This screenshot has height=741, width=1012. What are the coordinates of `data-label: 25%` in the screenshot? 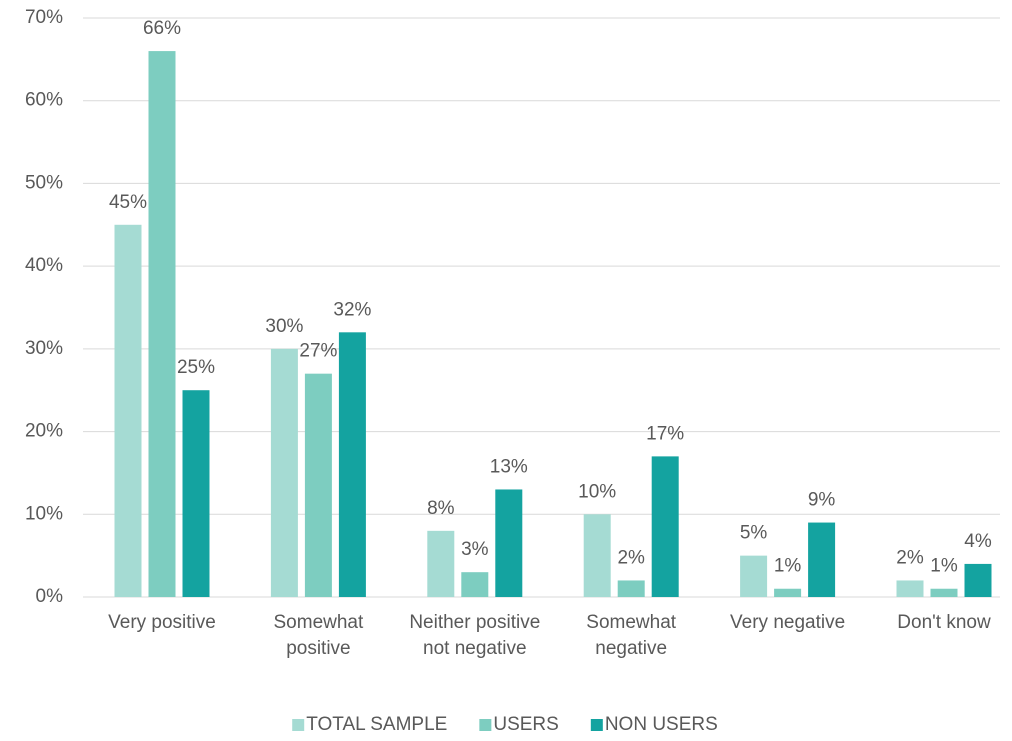 It's located at (196, 367).